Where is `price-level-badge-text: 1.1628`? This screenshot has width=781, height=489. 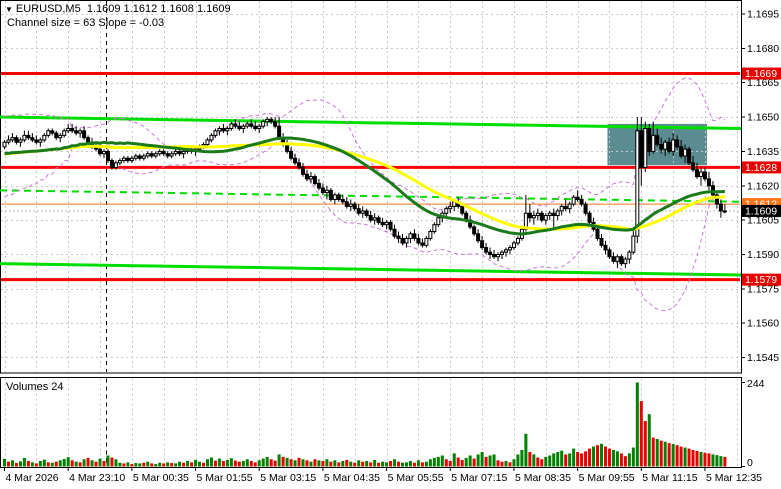 price-level-badge-text: 1.1628 is located at coordinates (761, 168).